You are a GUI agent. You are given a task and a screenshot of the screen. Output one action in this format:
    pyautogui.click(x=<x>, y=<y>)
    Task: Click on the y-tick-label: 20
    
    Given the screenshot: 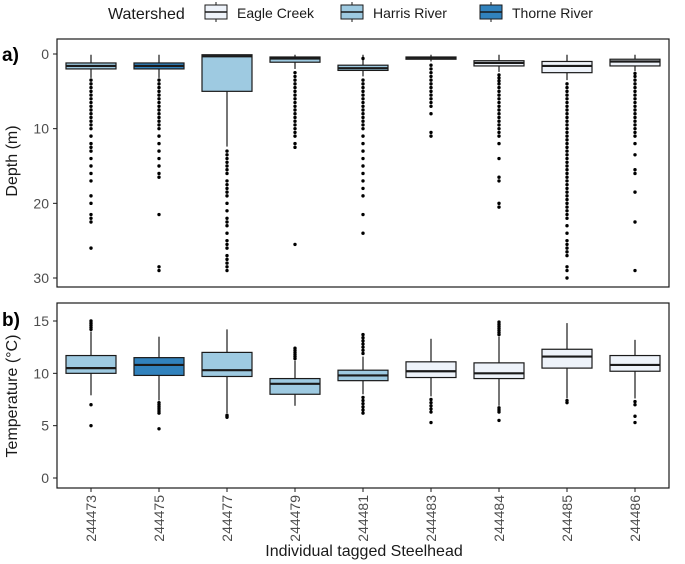 What is the action you would take?
    pyautogui.click(x=41, y=203)
    